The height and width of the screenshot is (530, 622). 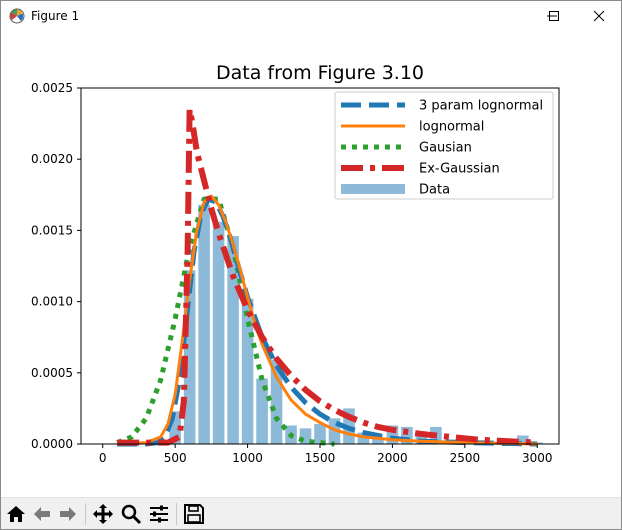 What do you see at coordinates (52, 230) in the screenshot?
I see `y-tick-label: 0.0015` at bounding box center [52, 230].